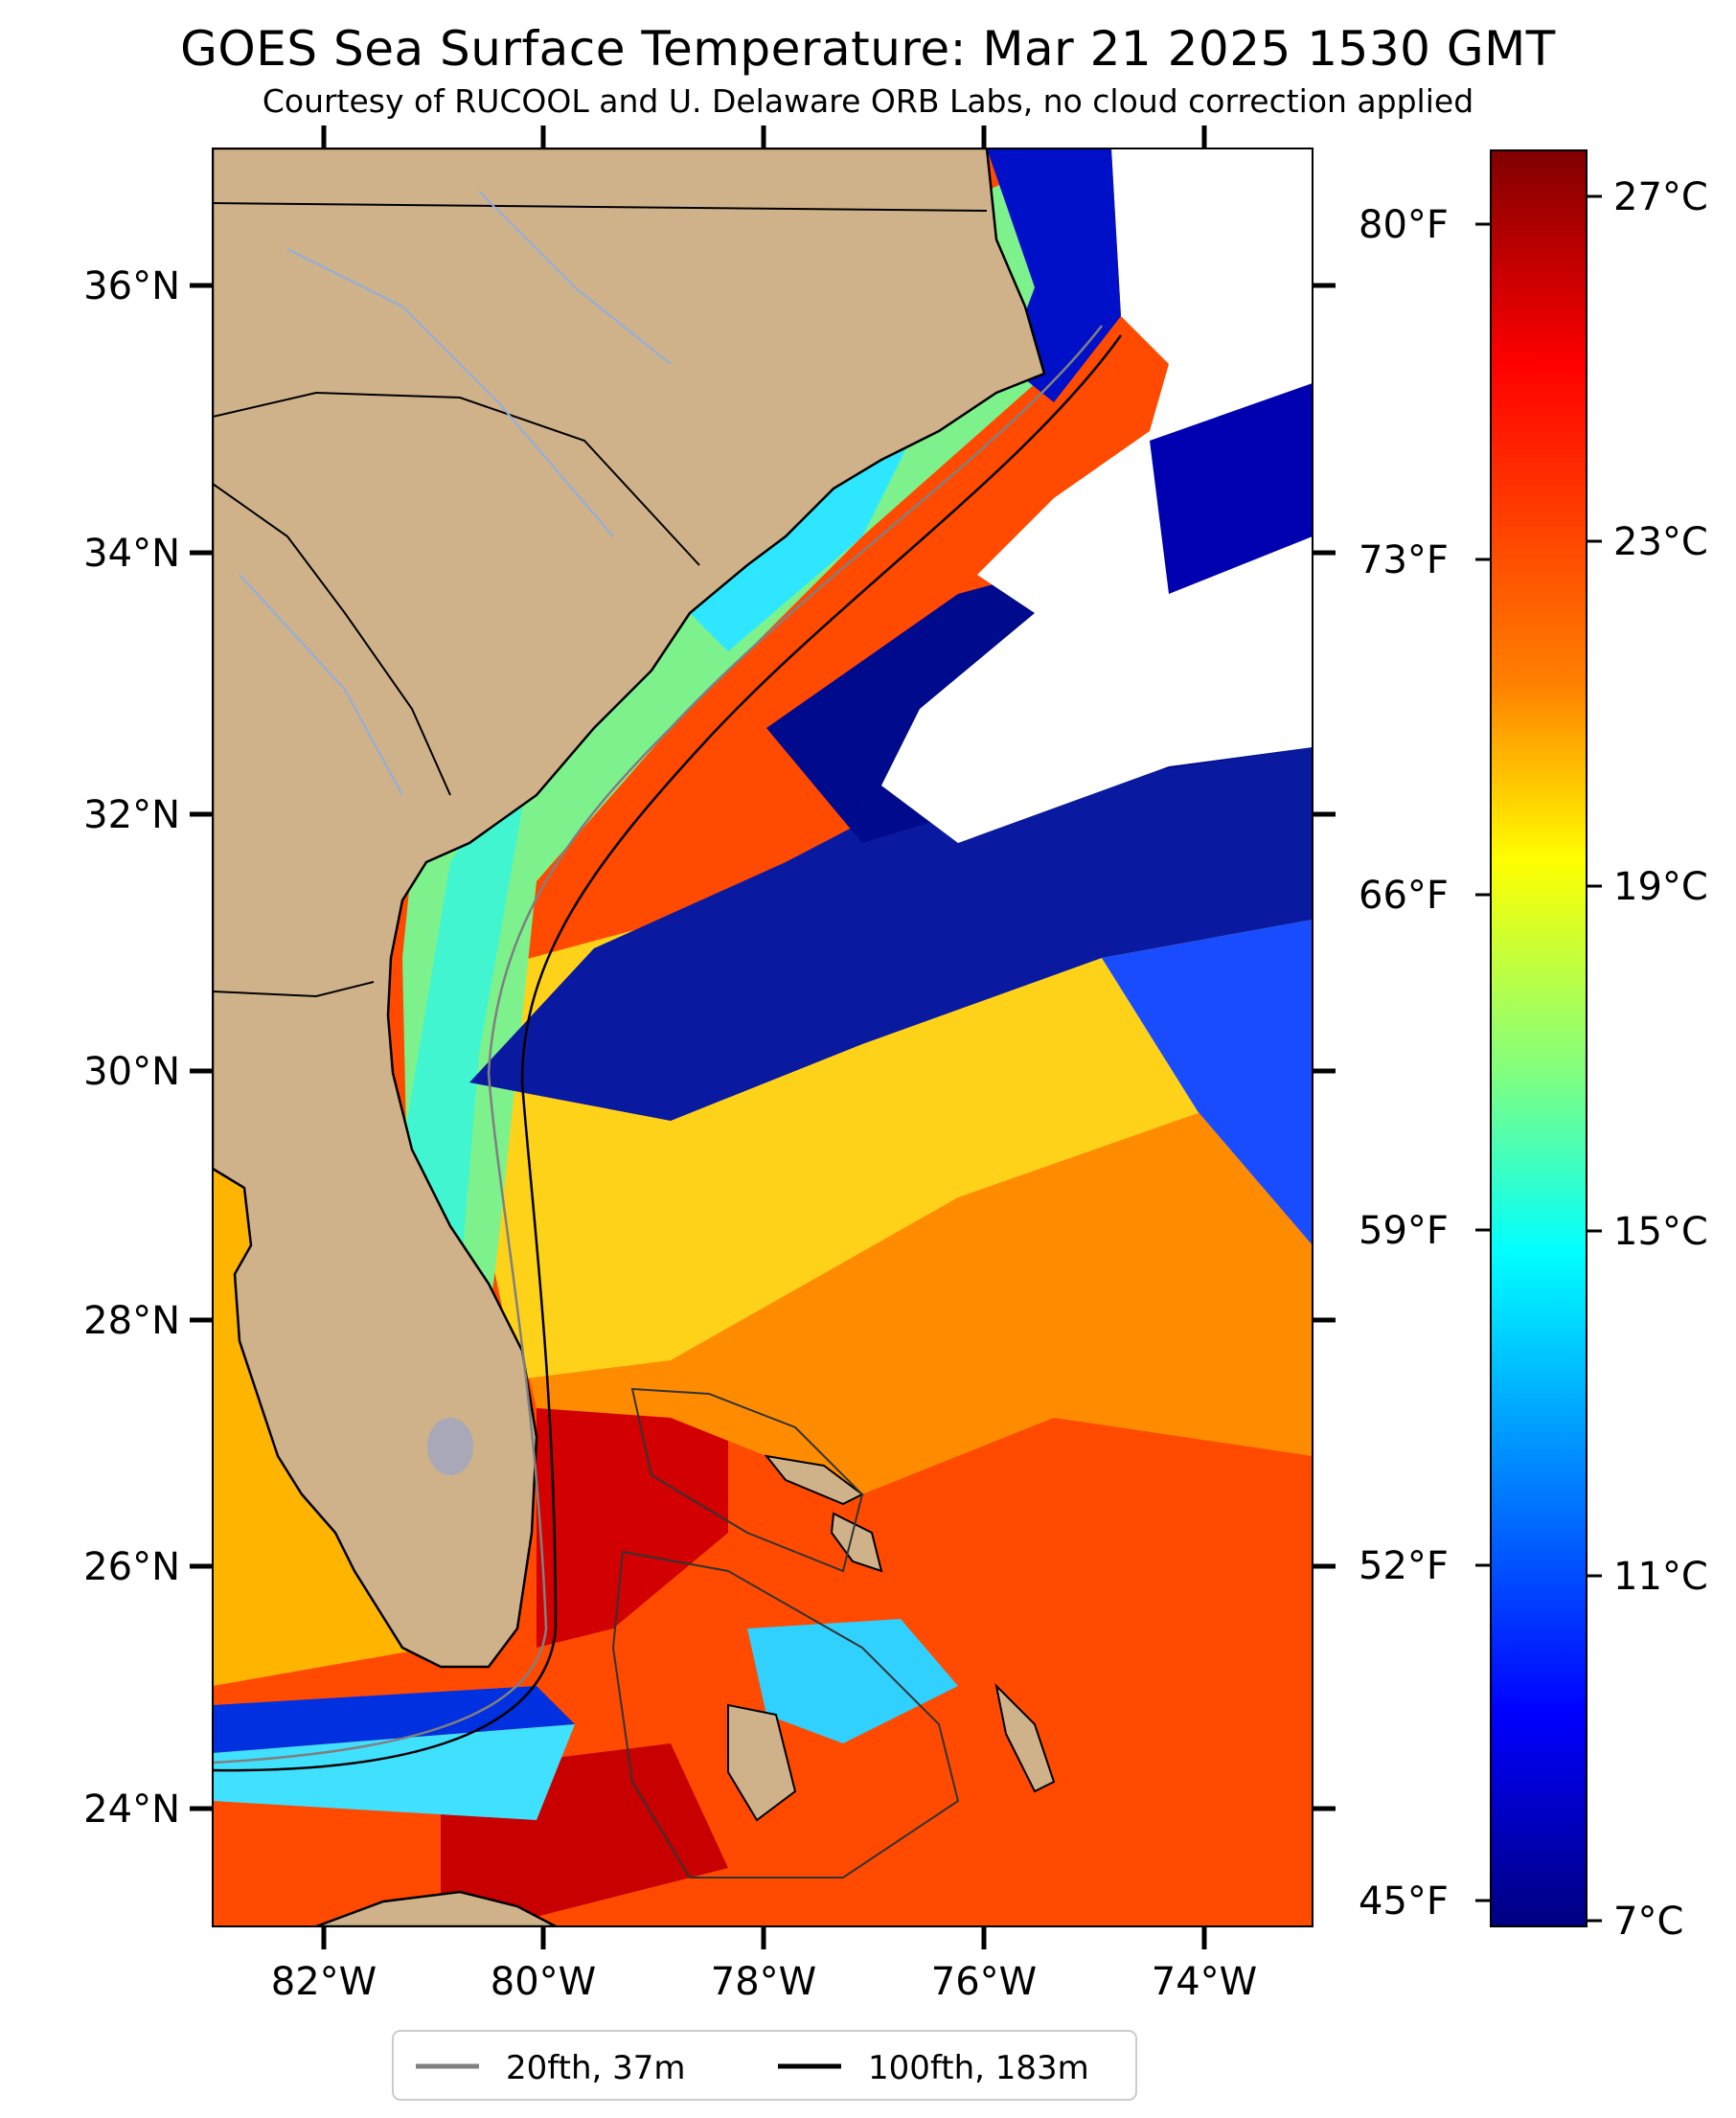 Image resolution: width=1736 pixels, height=2118 pixels. What do you see at coordinates (436, 1908) in the screenshot?
I see `land-cuba` at bounding box center [436, 1908].